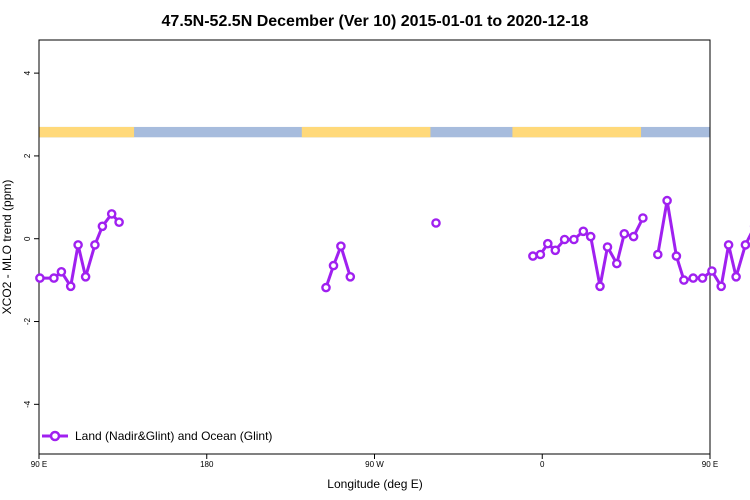 The width and height of the screenshot is (750, 500). Describe the element at coordinates (27, 72) in the screenshot. I see `y-tick-label: 4` at that location.